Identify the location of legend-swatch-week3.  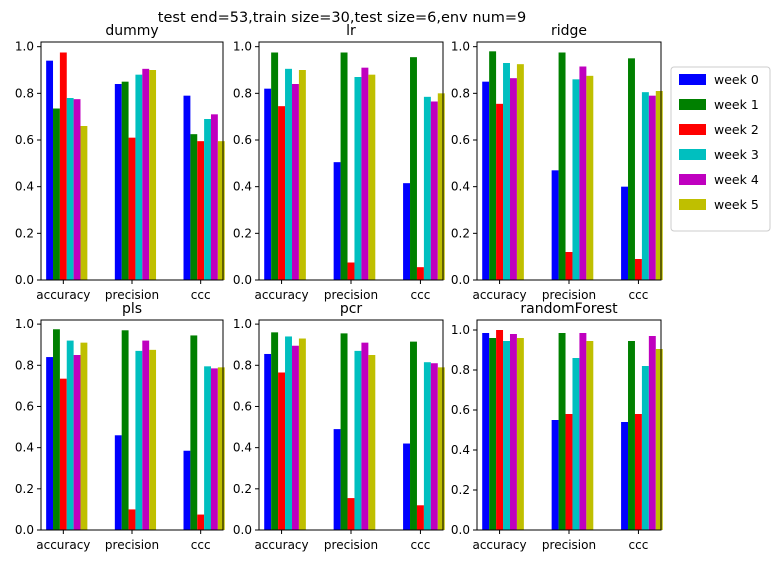
(692, 154).